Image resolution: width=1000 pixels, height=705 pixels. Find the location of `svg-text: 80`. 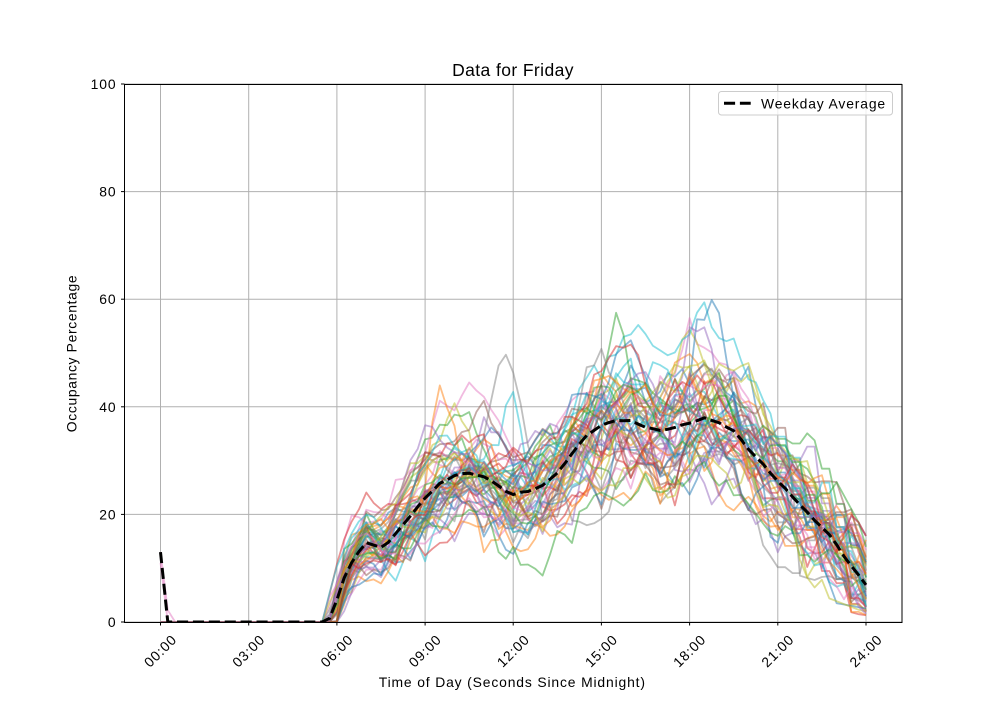

svg-text: 80 is located at coordinates (107, 192).